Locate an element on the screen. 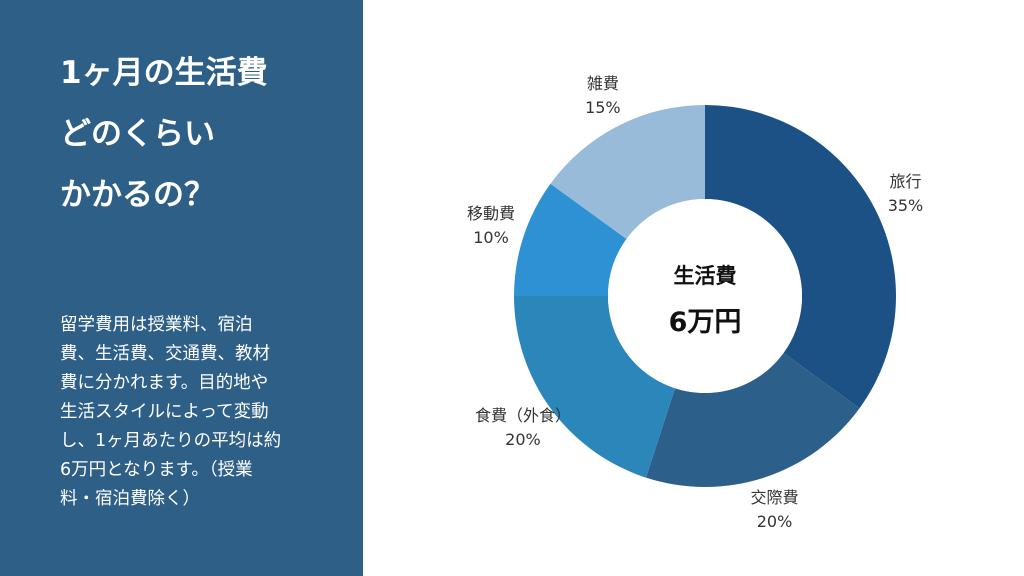 This screenshot has width=1024, height=576. slice-label: 交際費 20% is located at coordinates (775, 510).